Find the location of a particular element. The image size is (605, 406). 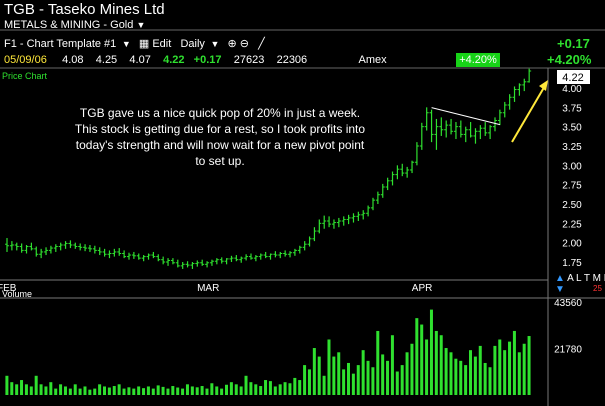

ticker-symbol: TGB is located at coordinates (19, 9).